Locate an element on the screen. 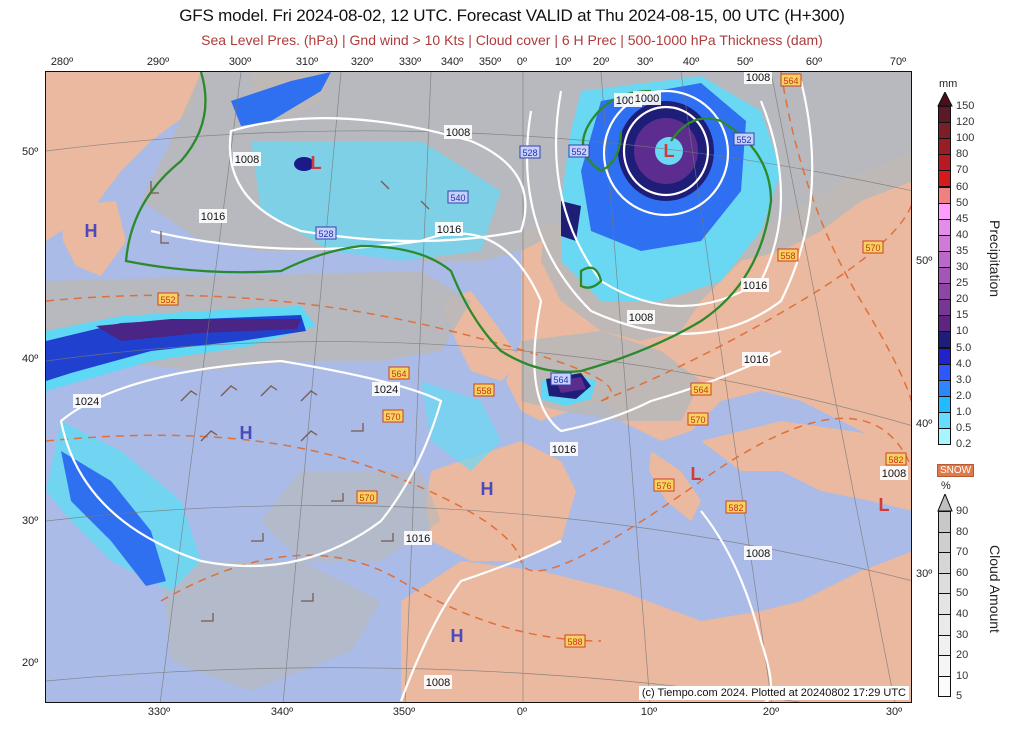 Image resolution: width=1024 pixels, height=736 pixels. colorbar-tick-label: 0.5 is located at coordinates (964, 428).